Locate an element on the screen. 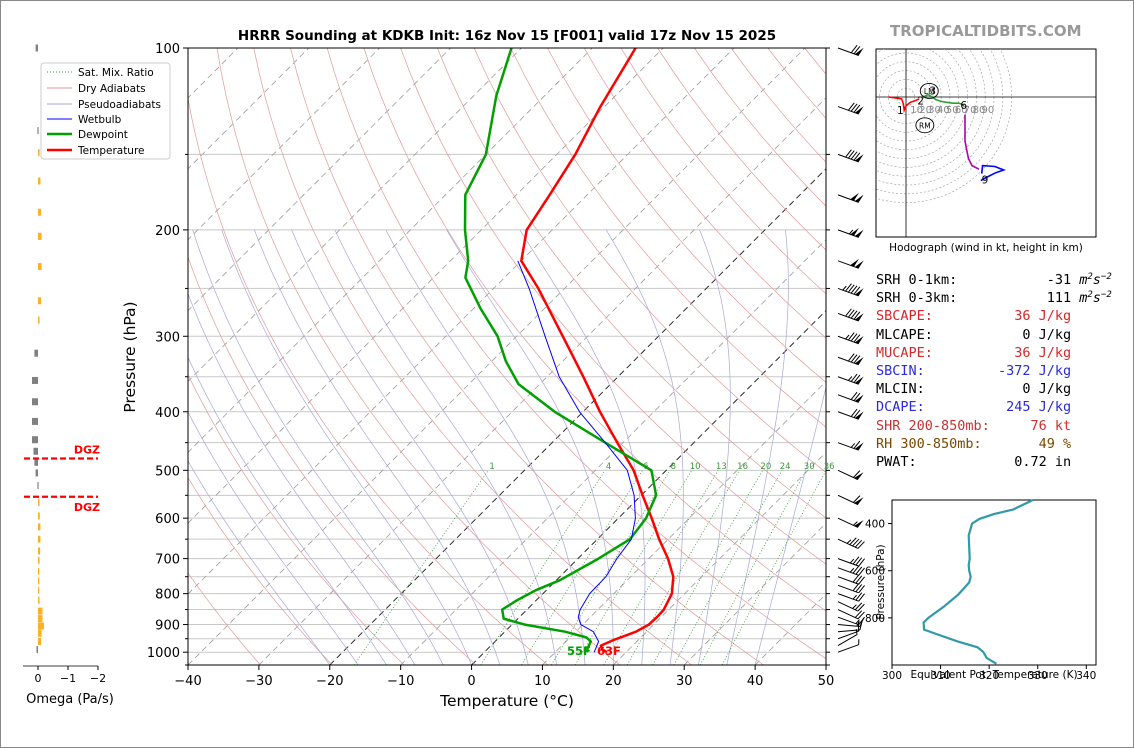  param-label: SHR 200-850mb: is located at coordinates (933, 425).